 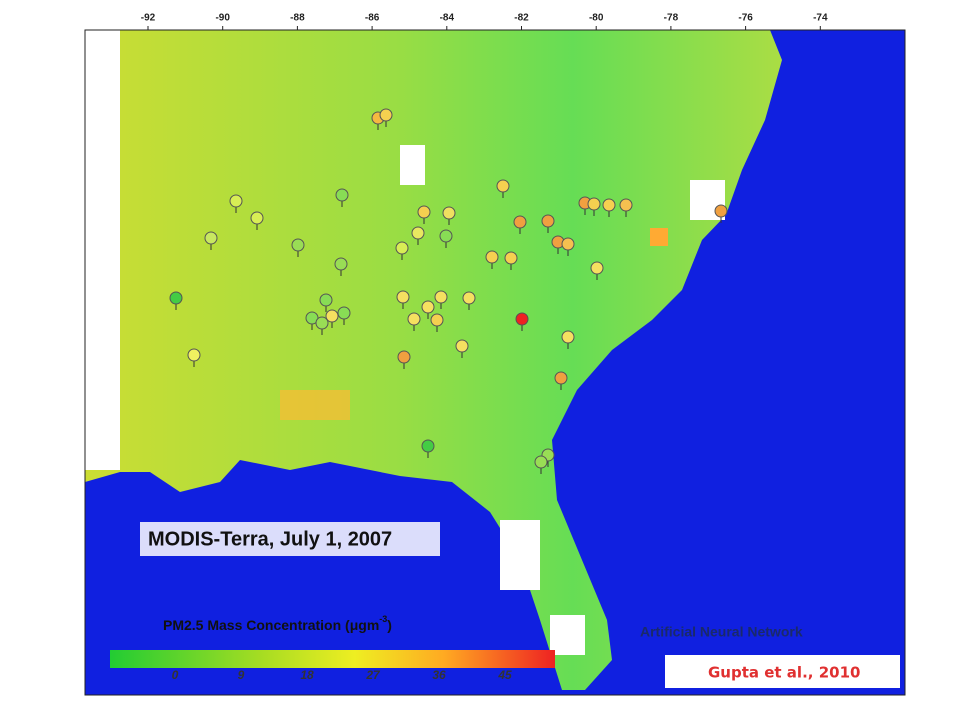 I want to click on longitude-label: -92, so click(x=148, y=18).